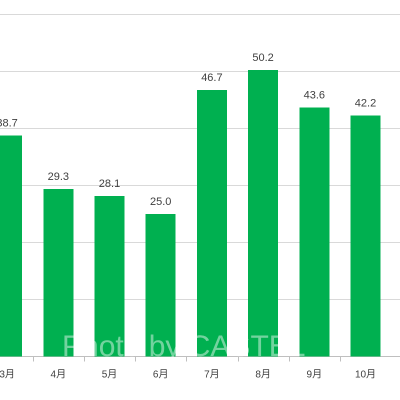 This screenshot has height=400, width=400. What do you see at coordinates (262, 58) in the screenshot?
I see `data-label-6: 50.2` at bounding box center [262, 58].